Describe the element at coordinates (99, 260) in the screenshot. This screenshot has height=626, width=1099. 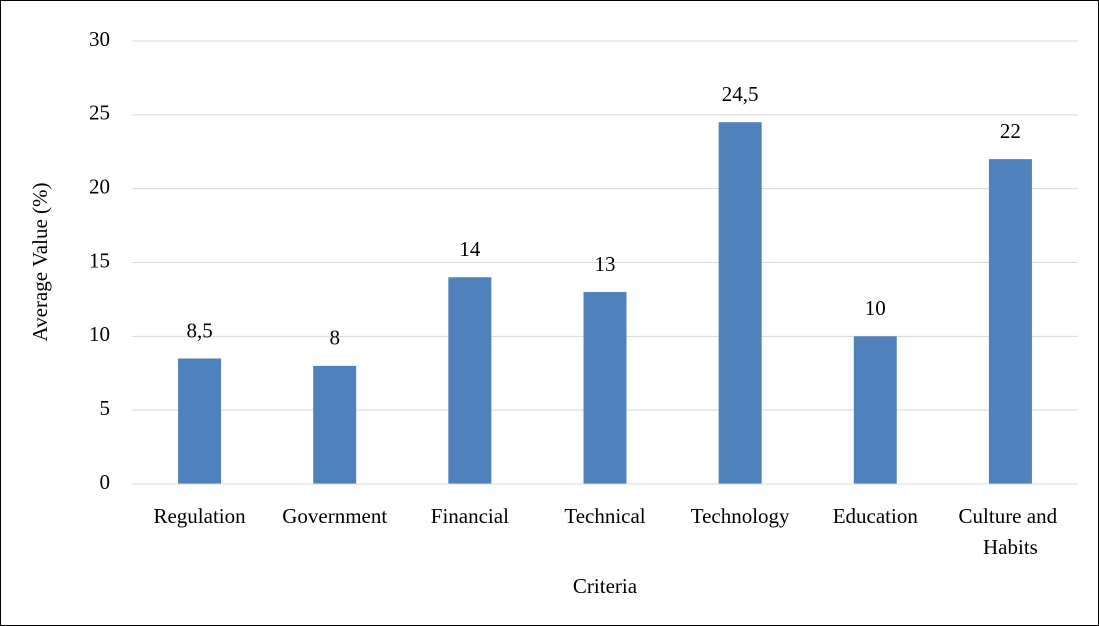
I see `y-tick-label: 15` at that location.